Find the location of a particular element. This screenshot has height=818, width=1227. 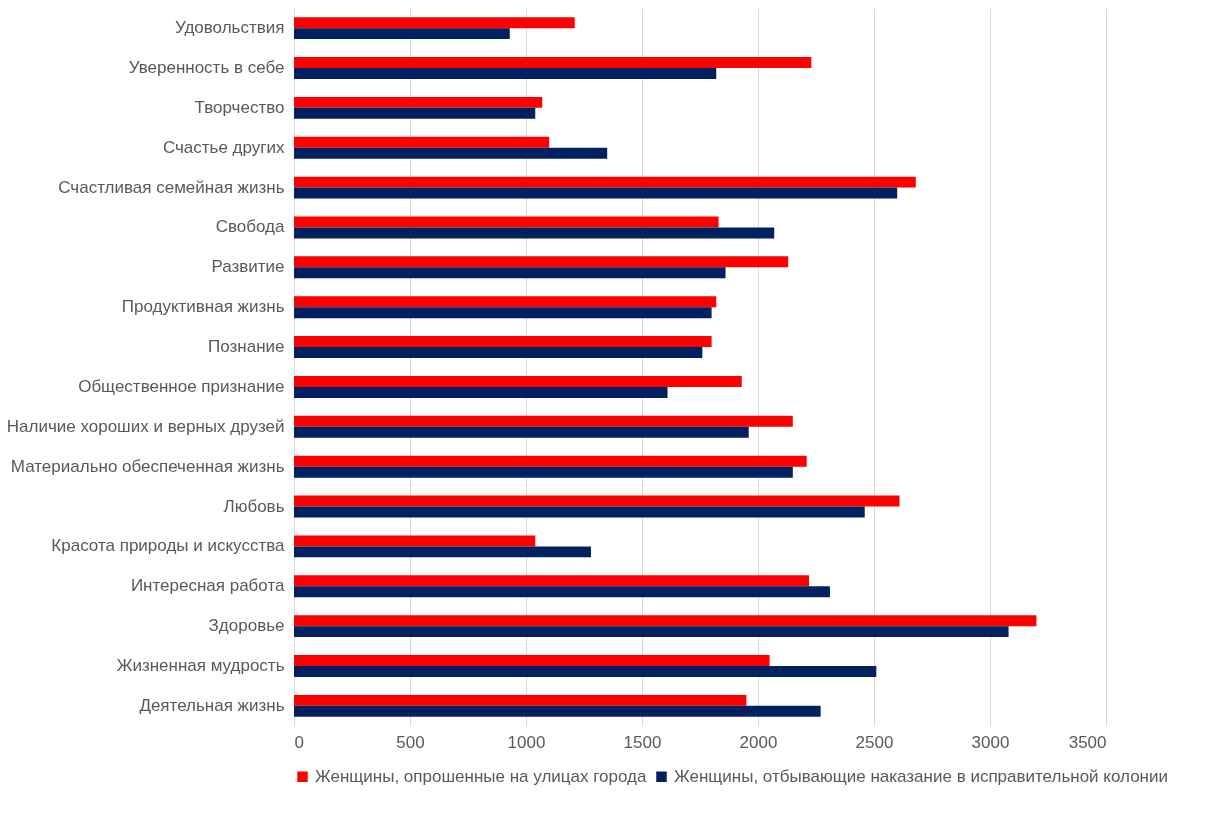

x-tick-label: 2000 is located at coordinates (758, 742).